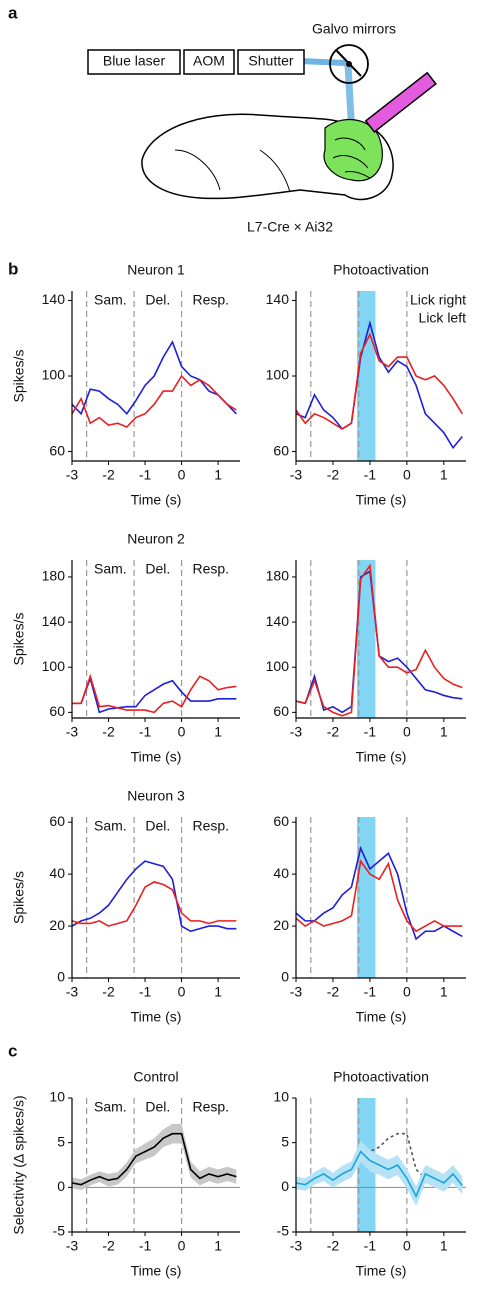 This screenshot has height=1297, width=492. What do you see at coordinates (278, 576) in the screenshot?
I see `y-tick-label: 180` at bounding box center [278, 576].